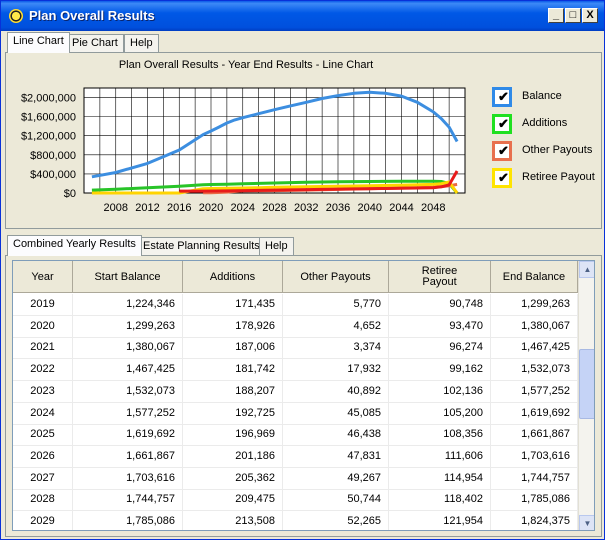 The image size is (605, 540). Describe the element at coordinates (534, 277) in the screenshot. I see `header-end-balance: End Balance` at that location.